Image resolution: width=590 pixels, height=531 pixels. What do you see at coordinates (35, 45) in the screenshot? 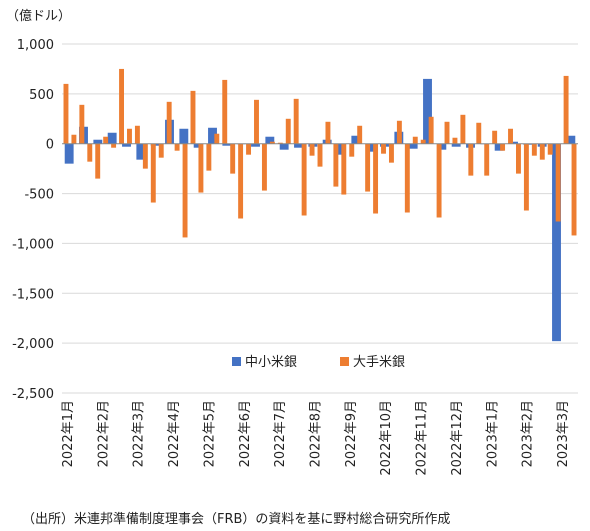
I see `y-tick-label: 1,000` at bounding box center [35, 45].